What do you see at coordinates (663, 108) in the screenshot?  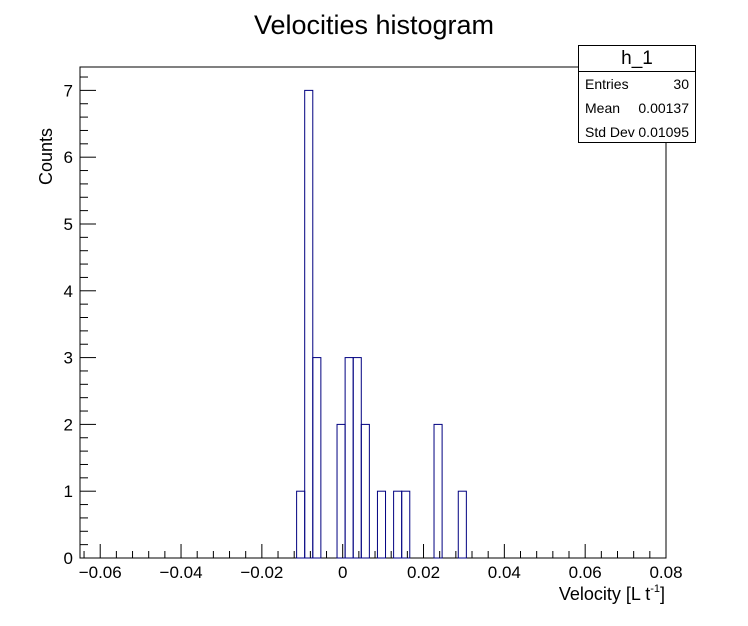 I see `stats-mean-value: 0.00137` at bounding box center [663, 108].